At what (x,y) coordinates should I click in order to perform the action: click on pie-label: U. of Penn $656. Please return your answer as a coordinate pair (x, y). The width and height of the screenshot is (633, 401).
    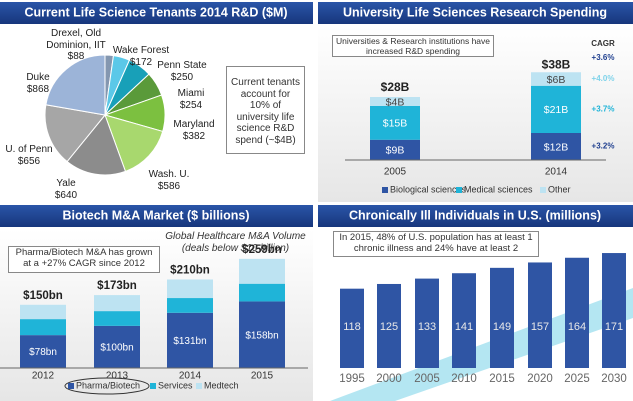
    Looking at the image, I should click on (29, 155).